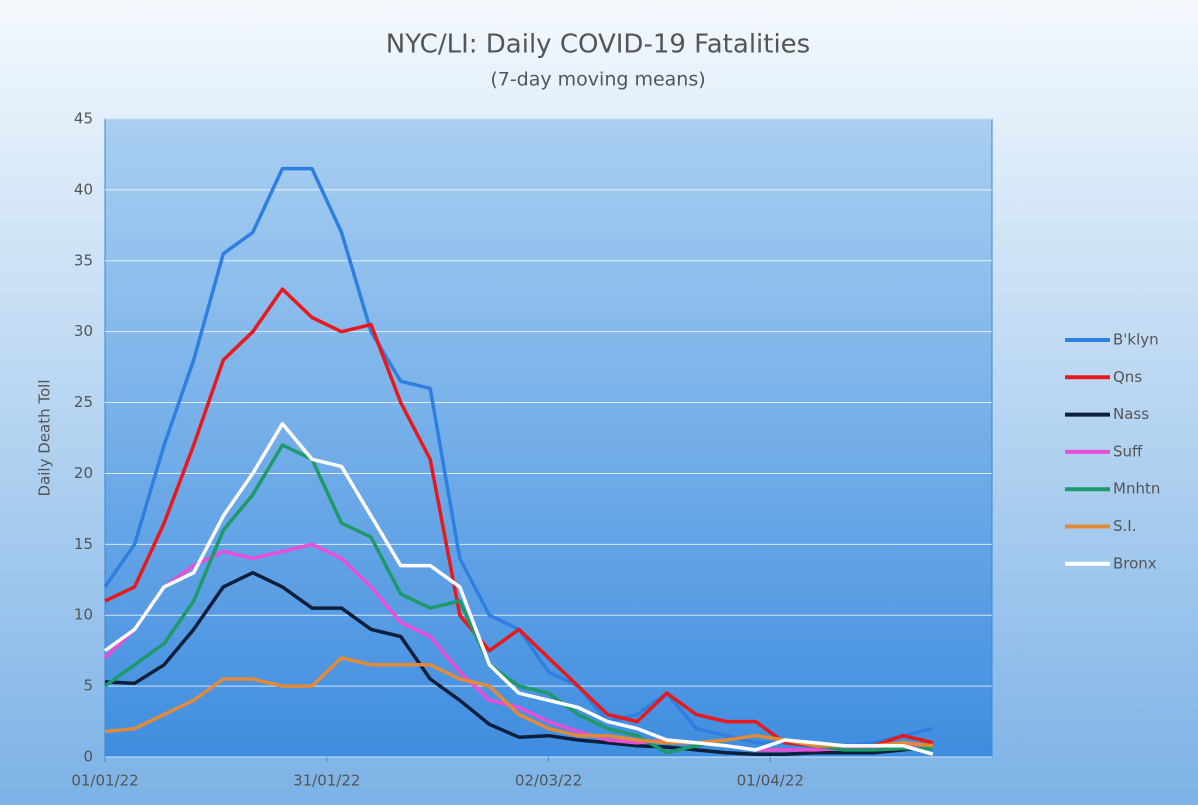  What do you see at coordinates (83, 615) in the screenshot?
I see `y-tick-label: 10` at bounding box center [83, 615].